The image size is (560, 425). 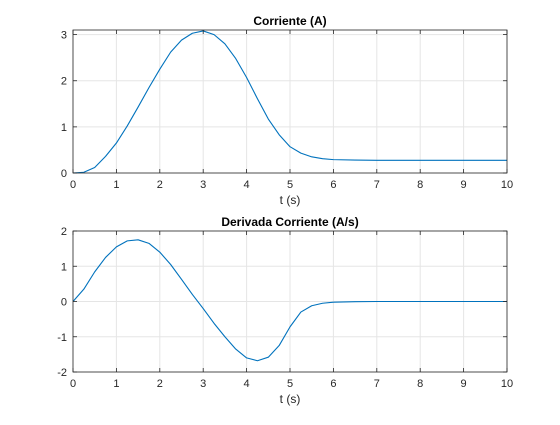 I want to click on y-tick-label: -2, so click(x=62, y=373).